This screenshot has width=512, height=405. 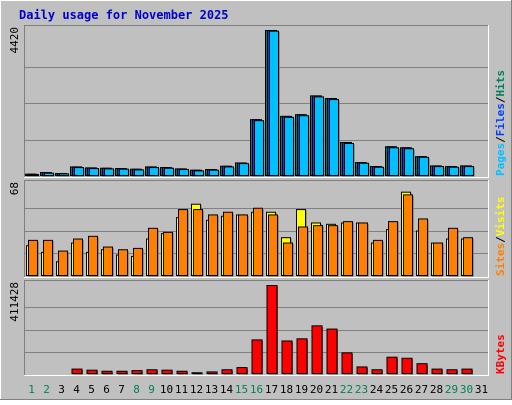 I want to click on x-tick-label: 10, so click(x=166, y=389).